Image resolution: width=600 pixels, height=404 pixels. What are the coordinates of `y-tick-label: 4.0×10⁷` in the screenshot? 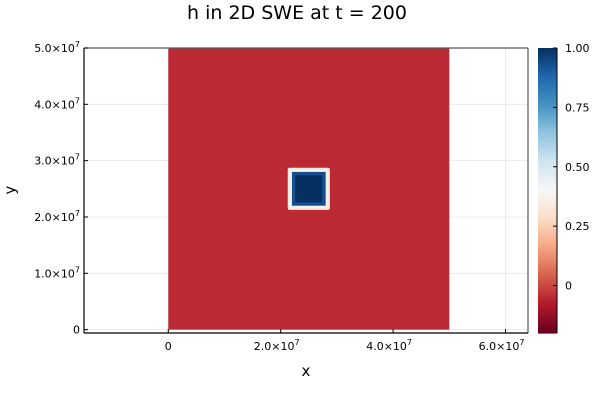 It's located at (57, 103).